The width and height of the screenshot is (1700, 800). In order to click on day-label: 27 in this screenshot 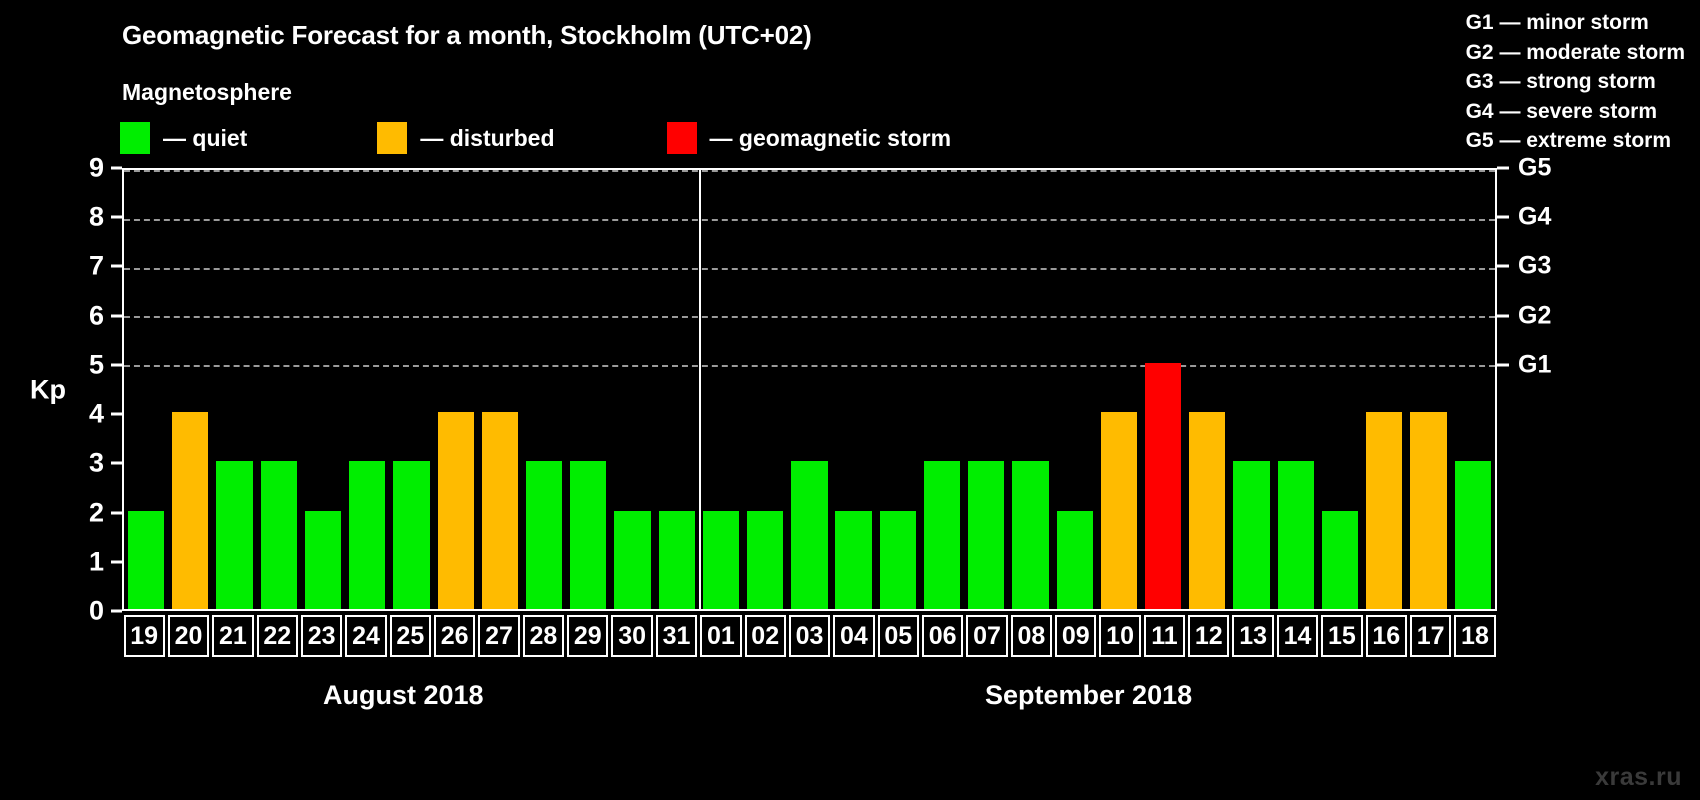, I will do `click(499, 636)`.